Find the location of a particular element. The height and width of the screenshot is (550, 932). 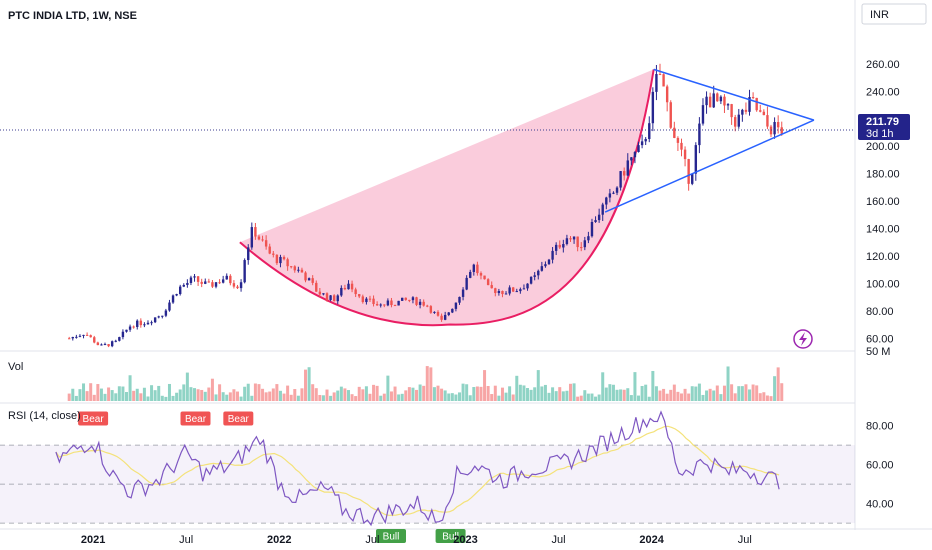

rsi-tick-label: 40.00 is located at coordinates (880, 505).